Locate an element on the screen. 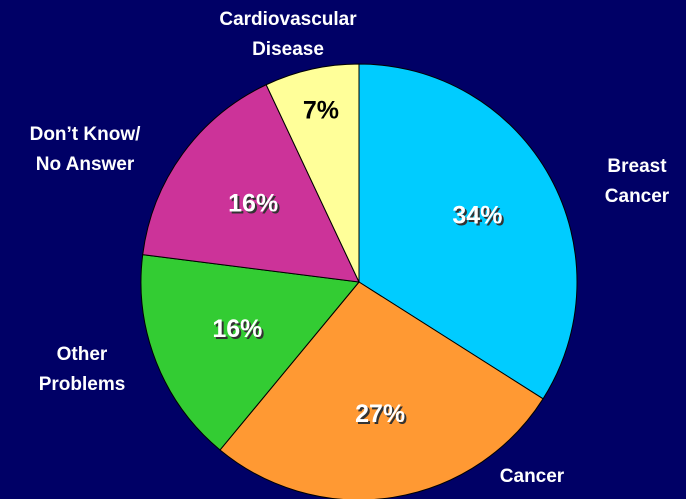  category-label: Other is located at coordinates (82, 354).